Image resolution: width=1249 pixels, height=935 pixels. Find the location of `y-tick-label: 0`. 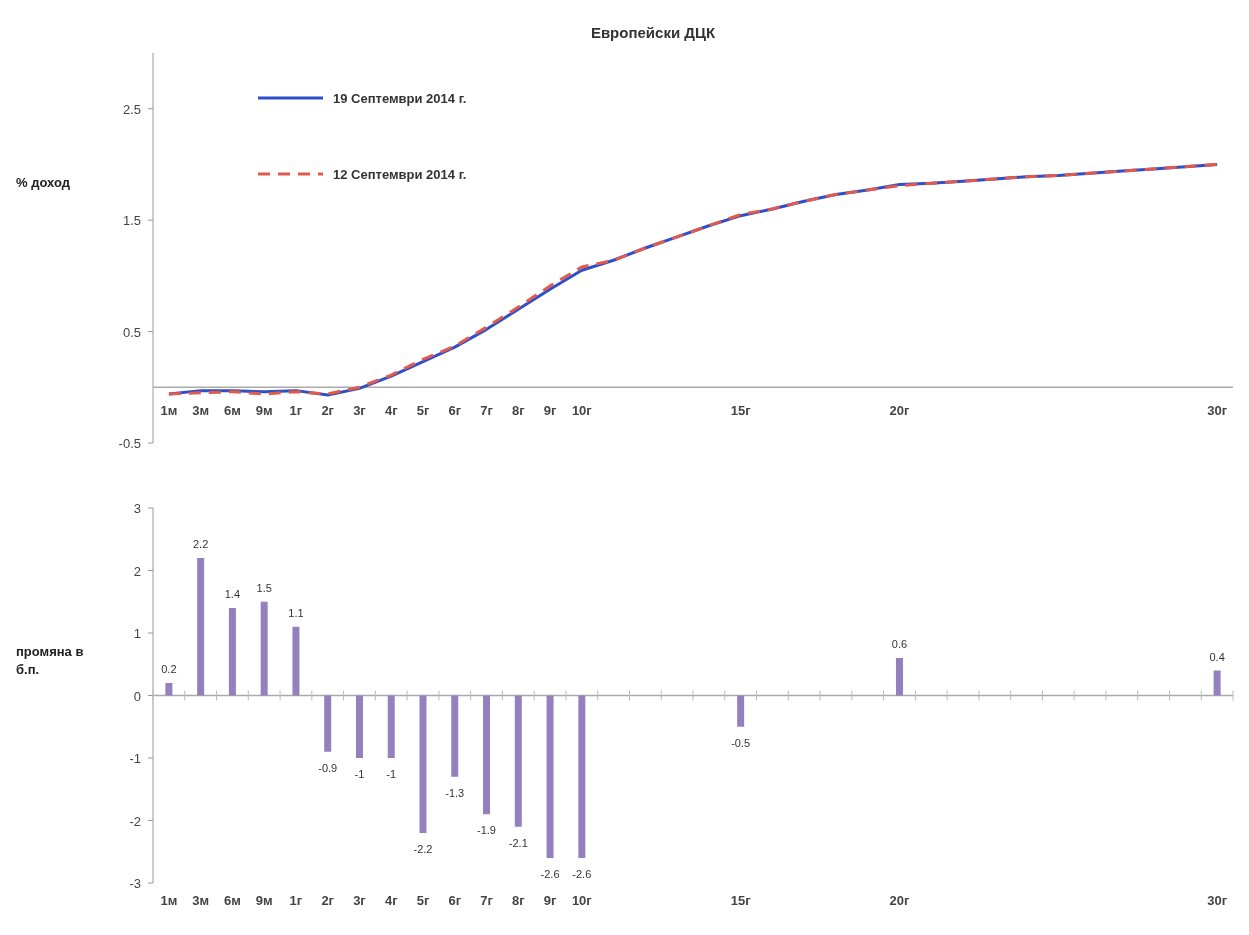

y-tick-label: 0 is located at coordinates (137, 696).